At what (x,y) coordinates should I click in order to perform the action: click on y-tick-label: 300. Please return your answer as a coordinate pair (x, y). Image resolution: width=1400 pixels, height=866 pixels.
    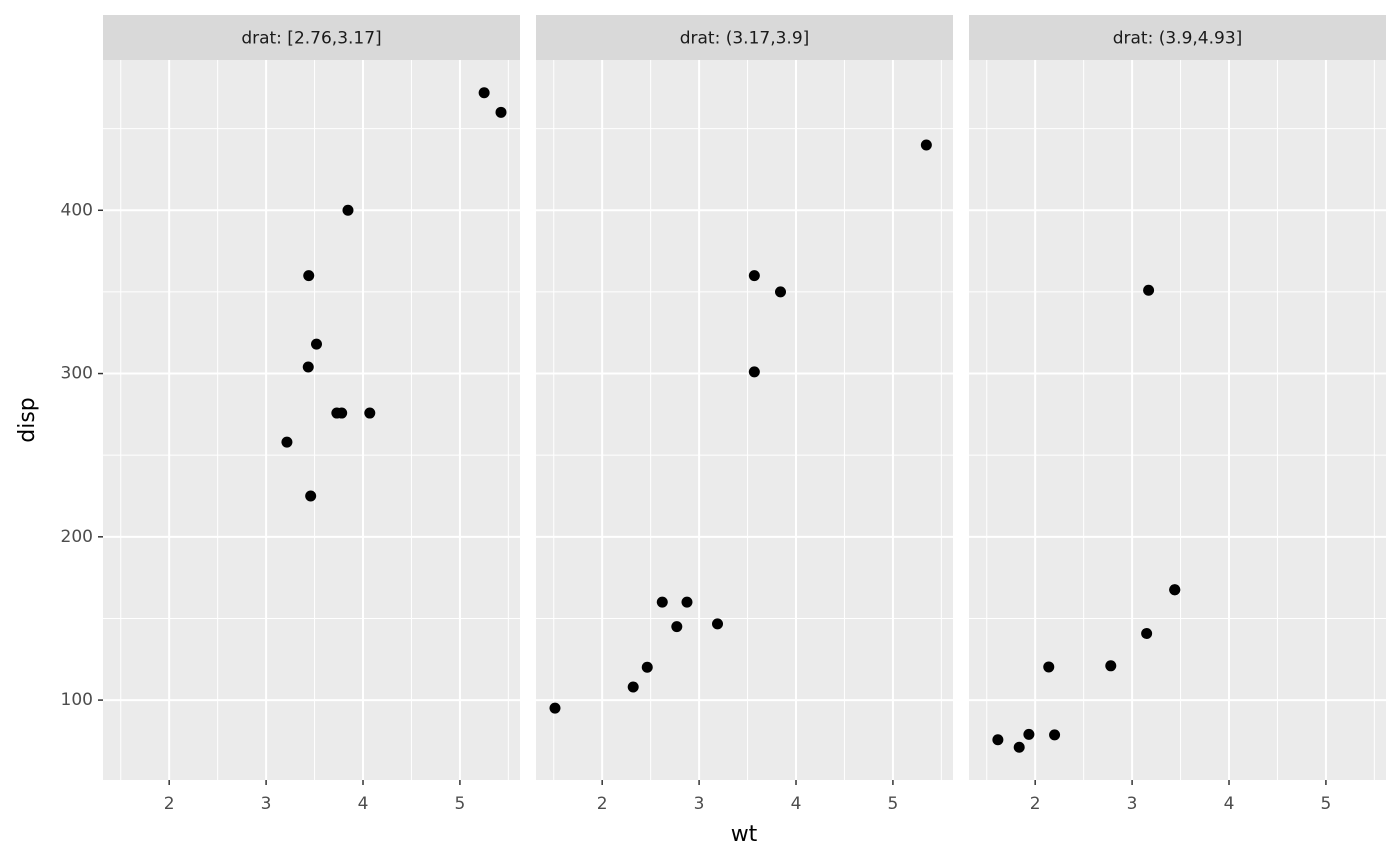
    Looking at the image, I should click on (77, 374).